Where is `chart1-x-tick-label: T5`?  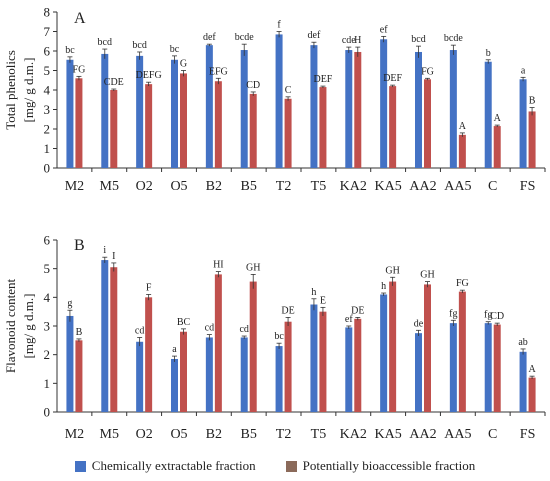 chart1-x-tick-label: T5 is located at coordinates (319, 186).